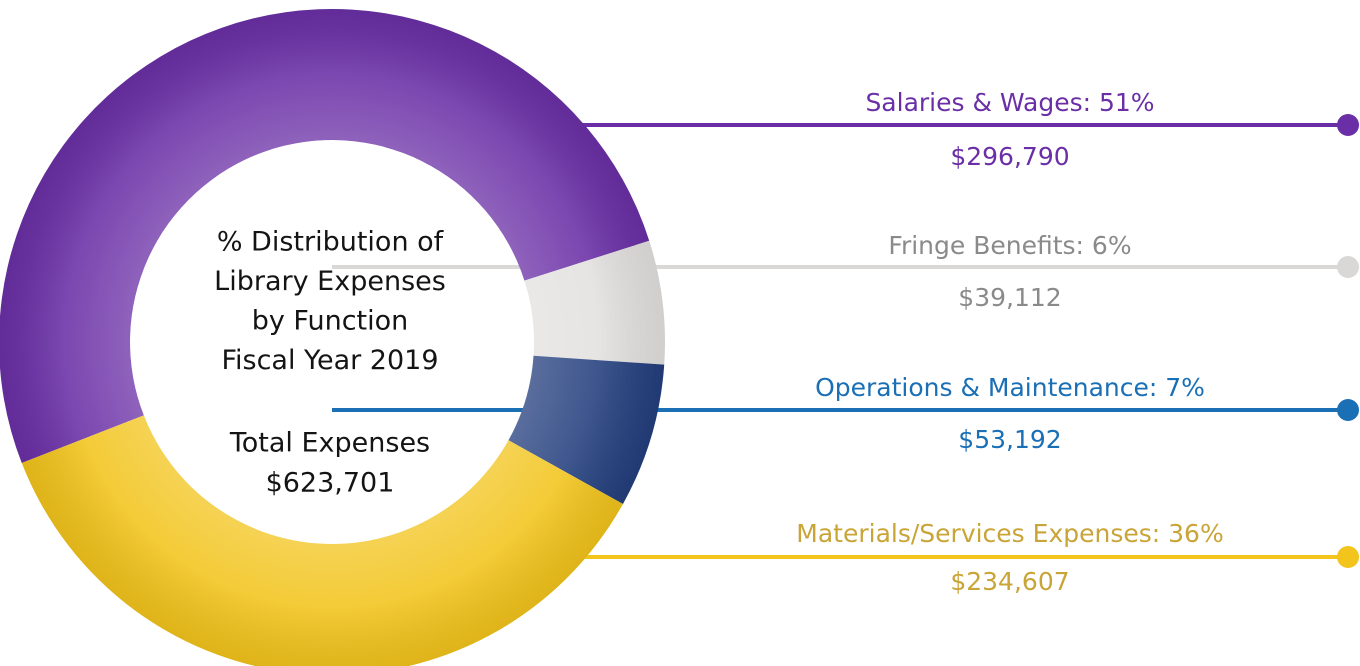 The width and height of the screenshot is (1360, 666). I want to click on segment-label: Fringe Benefits: 6%, so click(1009, 245).